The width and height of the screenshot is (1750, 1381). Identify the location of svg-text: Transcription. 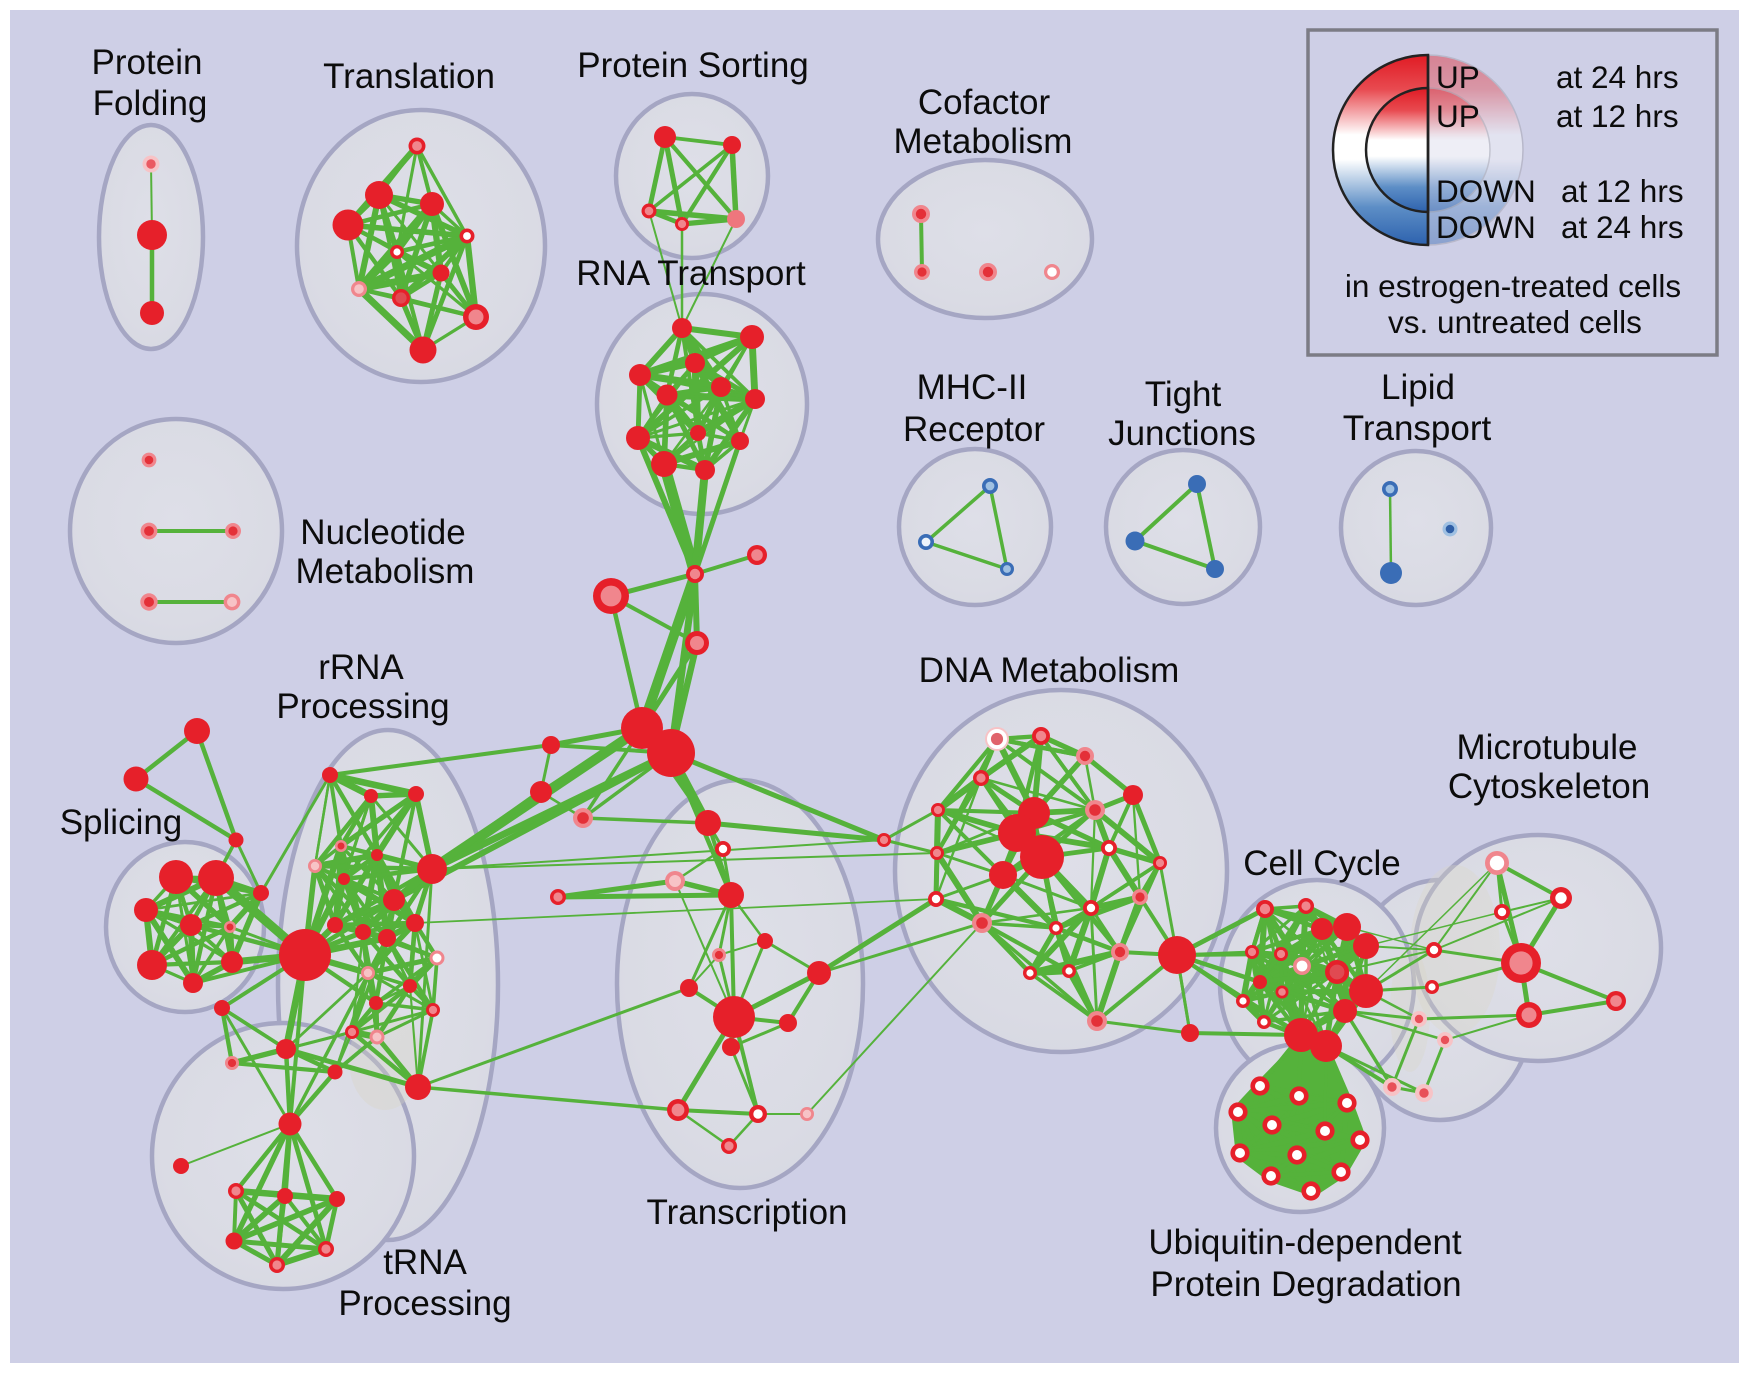
(747, 1212).